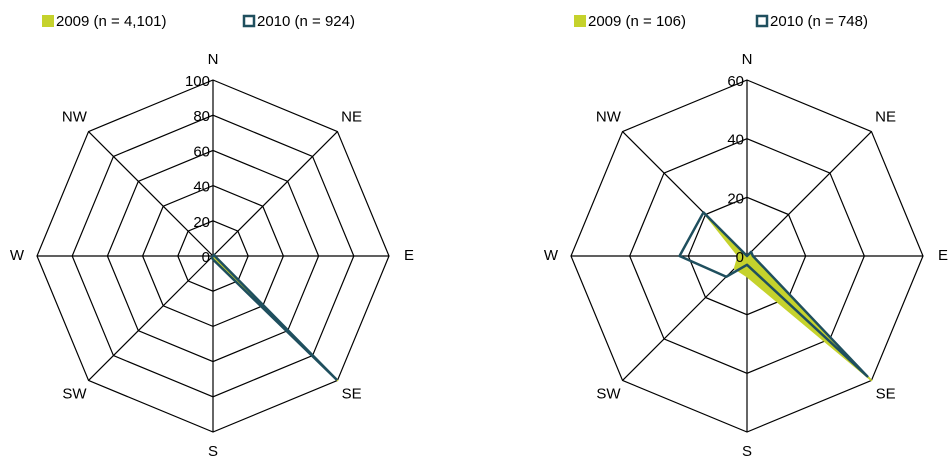  I want to click on legend-label: 2010 (n = 748), so click(819, 21).